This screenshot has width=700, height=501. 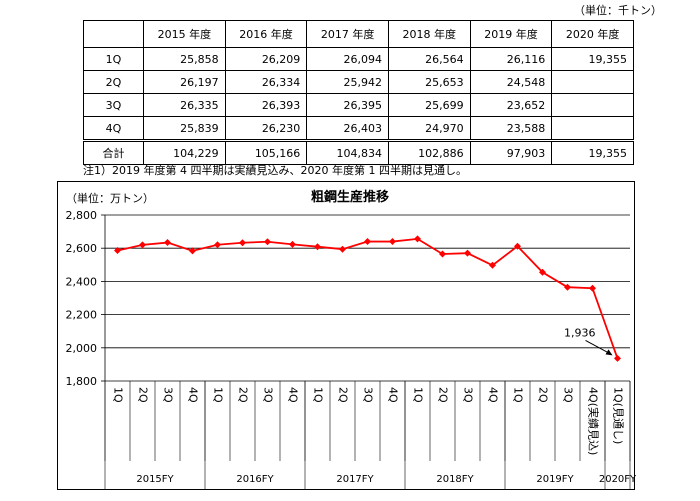 What do you see at coordinates (618, 415) in the screenshot?
I see `x-tick-label: 1Q(見通し)` at bounding box center [618, 415].